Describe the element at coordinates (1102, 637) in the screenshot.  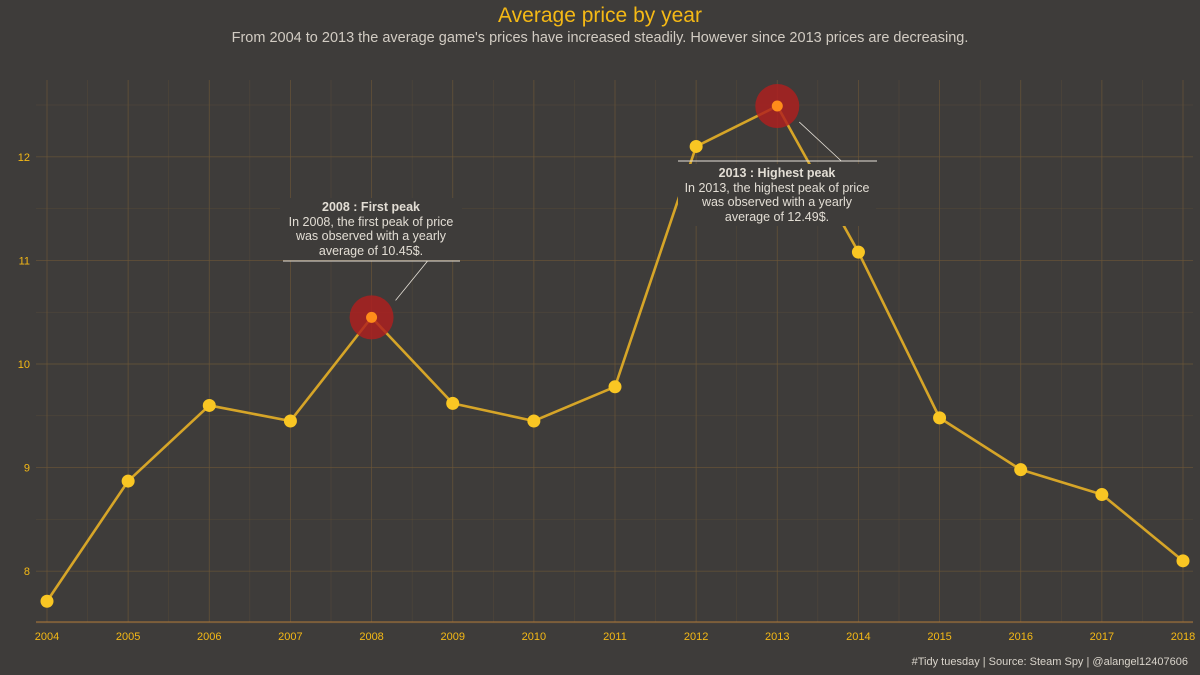
I see `x-tick-label: 2017` at that location.